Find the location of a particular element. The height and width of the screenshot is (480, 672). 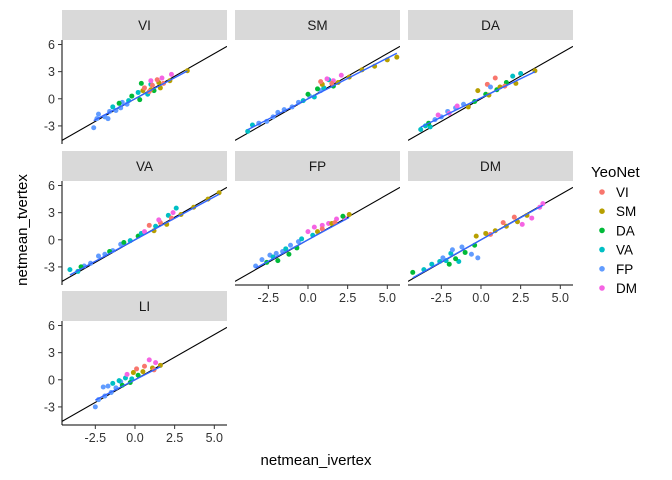

legend-label: VA is located at coordinates (624, 250).